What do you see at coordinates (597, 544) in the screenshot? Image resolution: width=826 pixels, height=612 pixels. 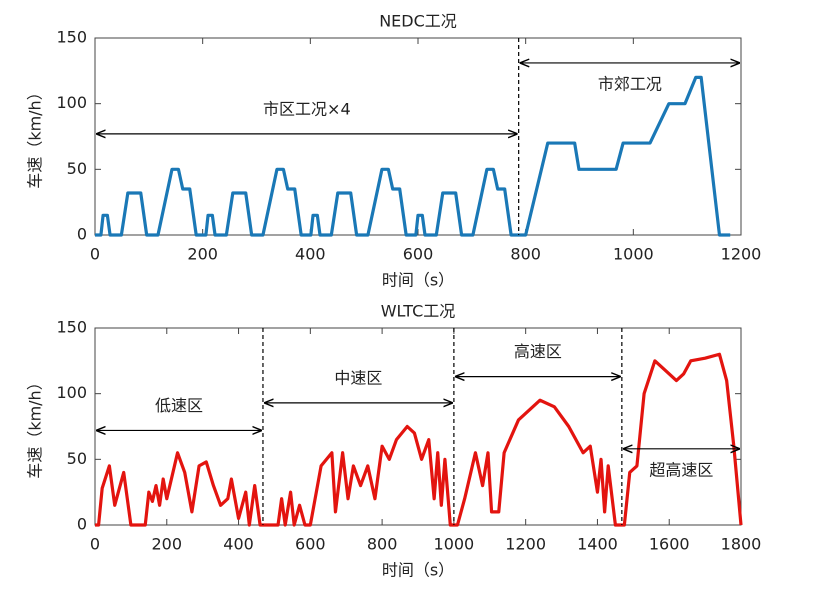 I see `x-tick-label: 1400` at bounding box center [597, 544].